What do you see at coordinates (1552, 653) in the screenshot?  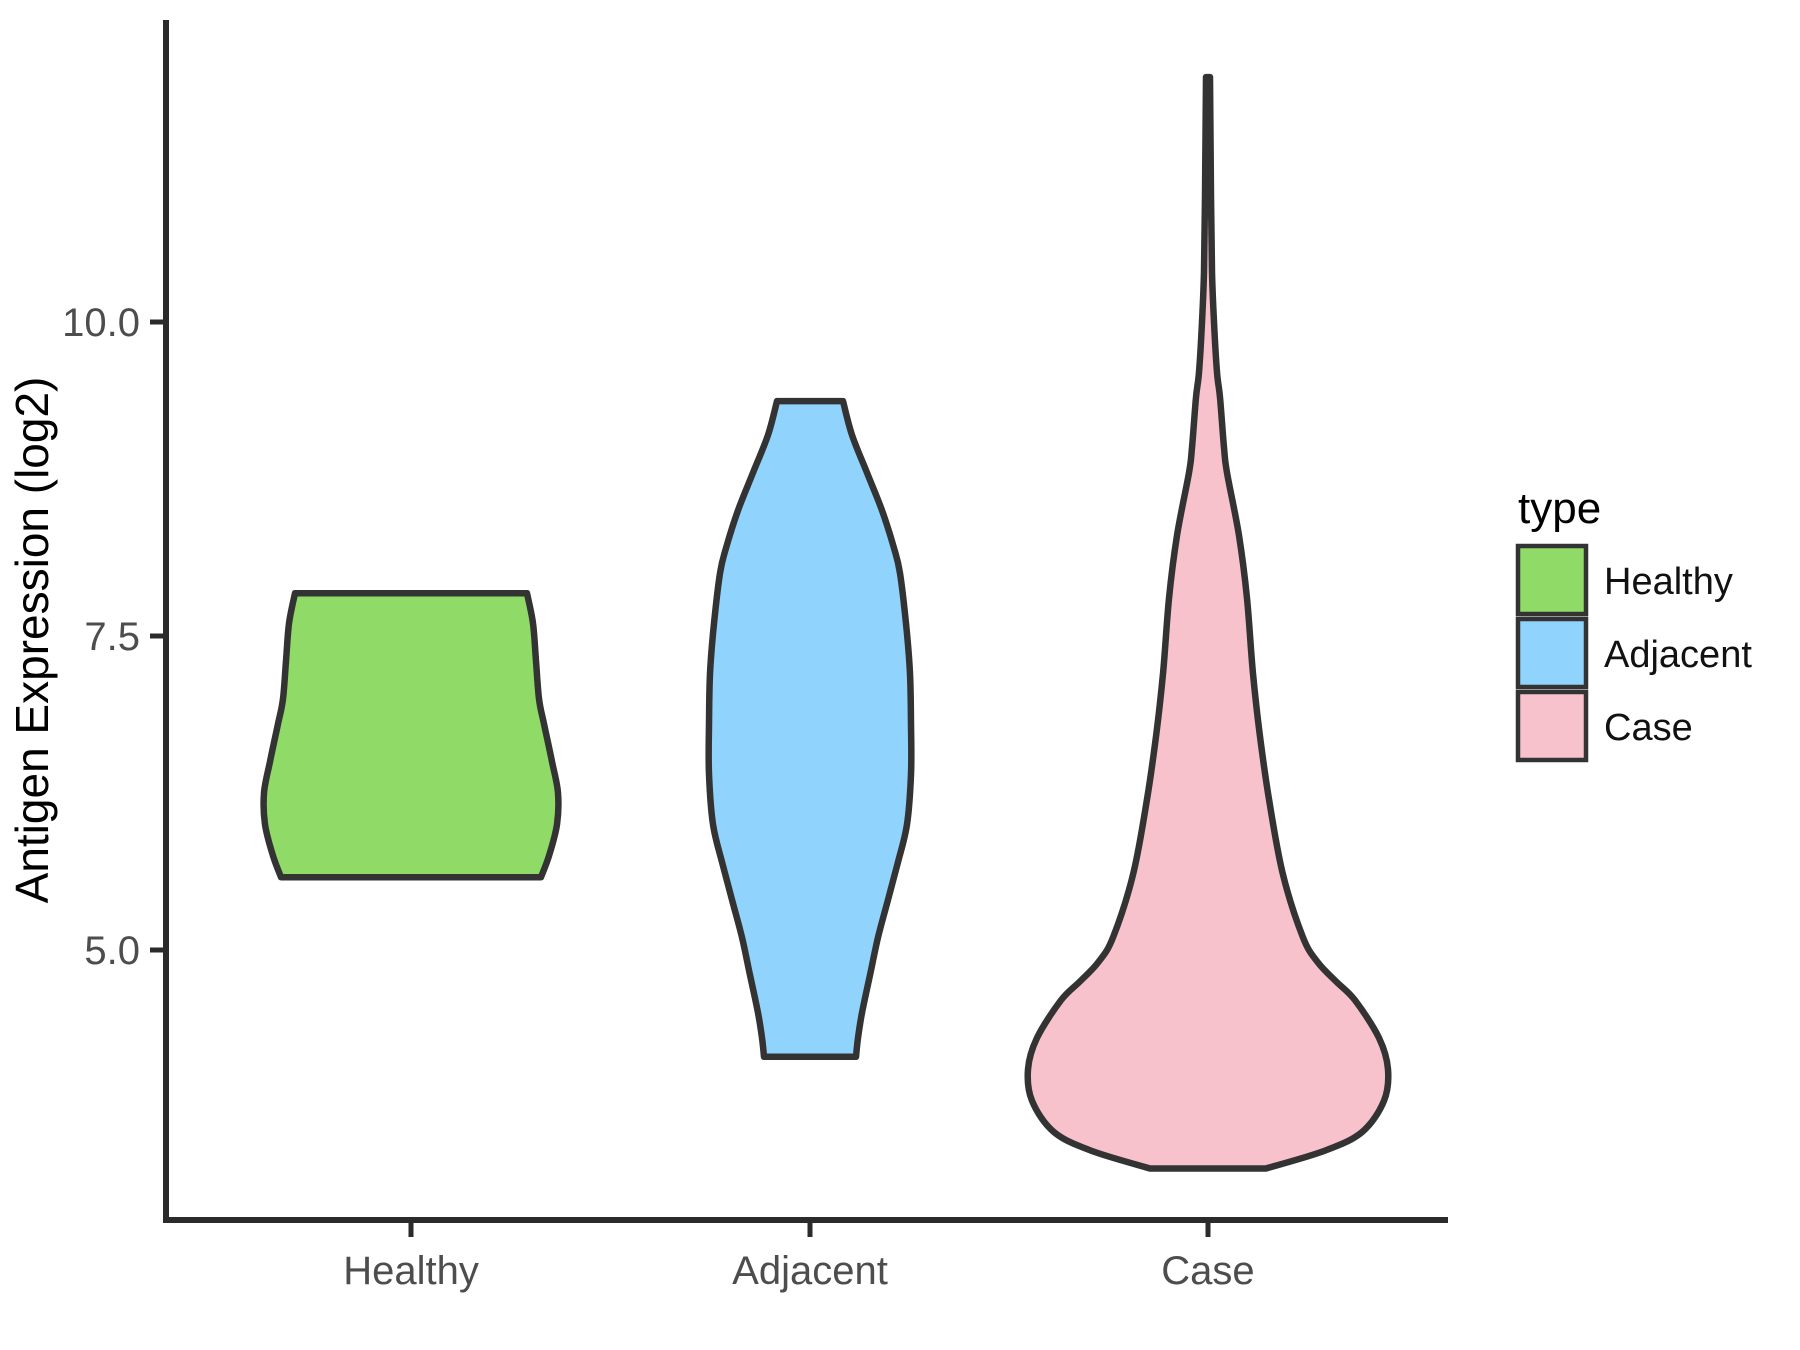 I see `legend-key-adjacent` at bounding box center [1552, 653].